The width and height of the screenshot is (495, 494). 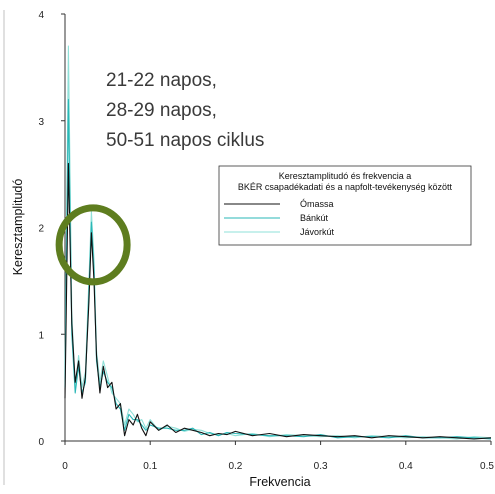 I want to click on y-tick-label: 2, so click(x=41, y=229).